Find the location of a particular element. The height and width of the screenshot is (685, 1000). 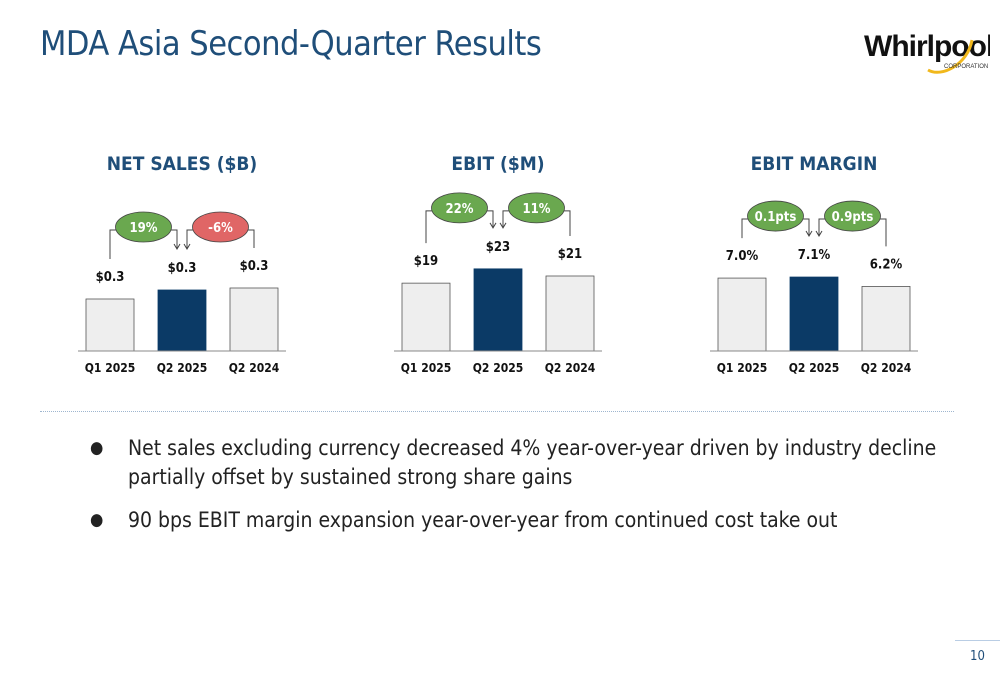

data-label: $23 is located at coordinates (498, 247).